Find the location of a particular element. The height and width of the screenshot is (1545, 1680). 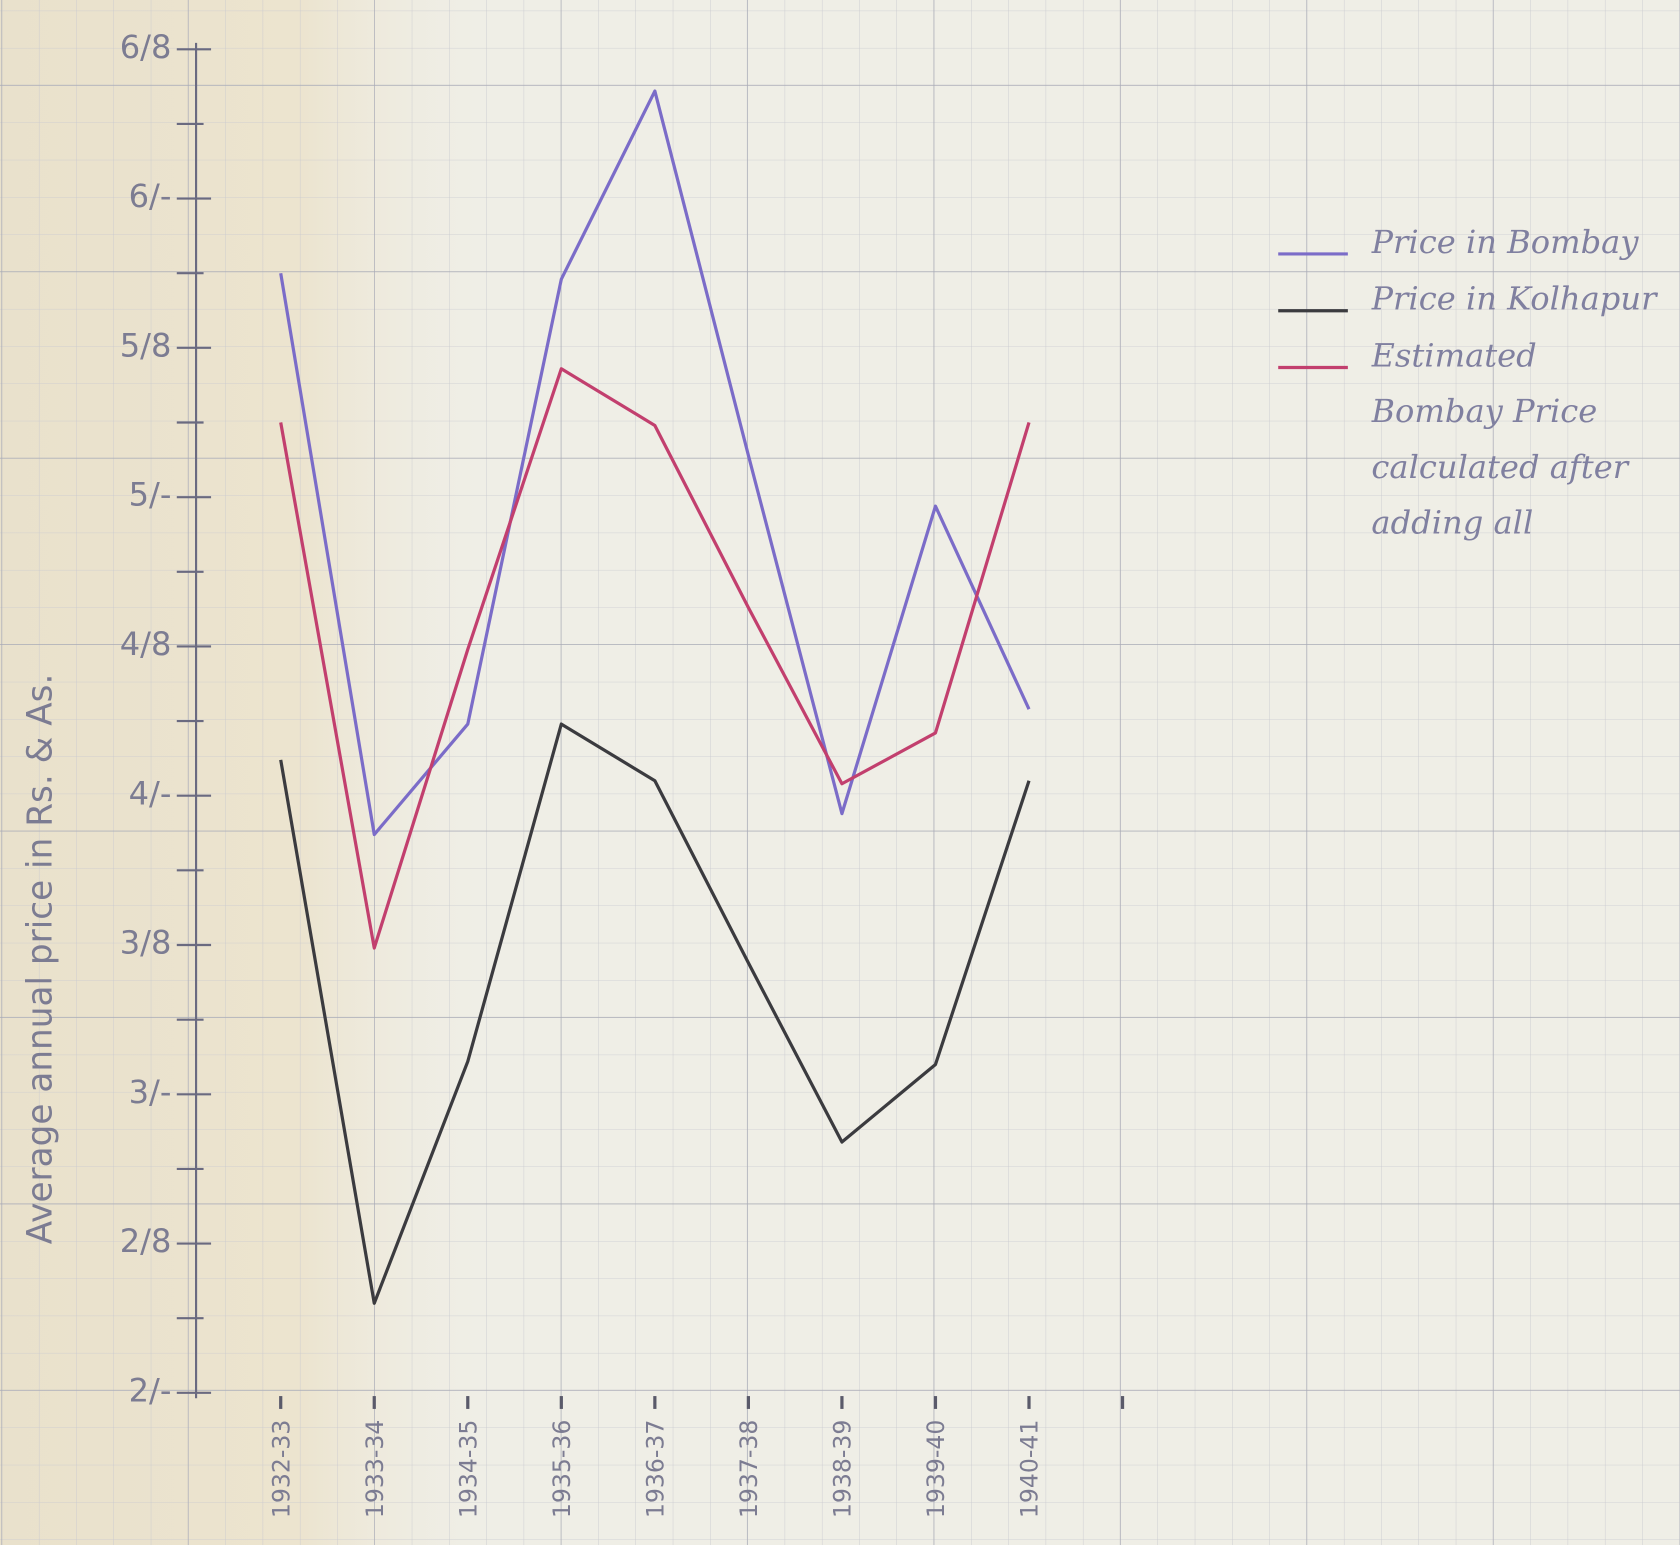

legend-label: Price in Kolhapur is located at coordinates (1514, 299).